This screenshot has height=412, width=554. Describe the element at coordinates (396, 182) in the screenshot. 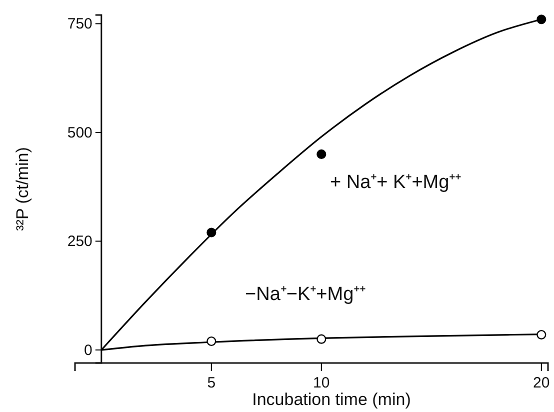

I see `series-label: + Na⁺+ K⁺+Mg⁺⁺` at that location.